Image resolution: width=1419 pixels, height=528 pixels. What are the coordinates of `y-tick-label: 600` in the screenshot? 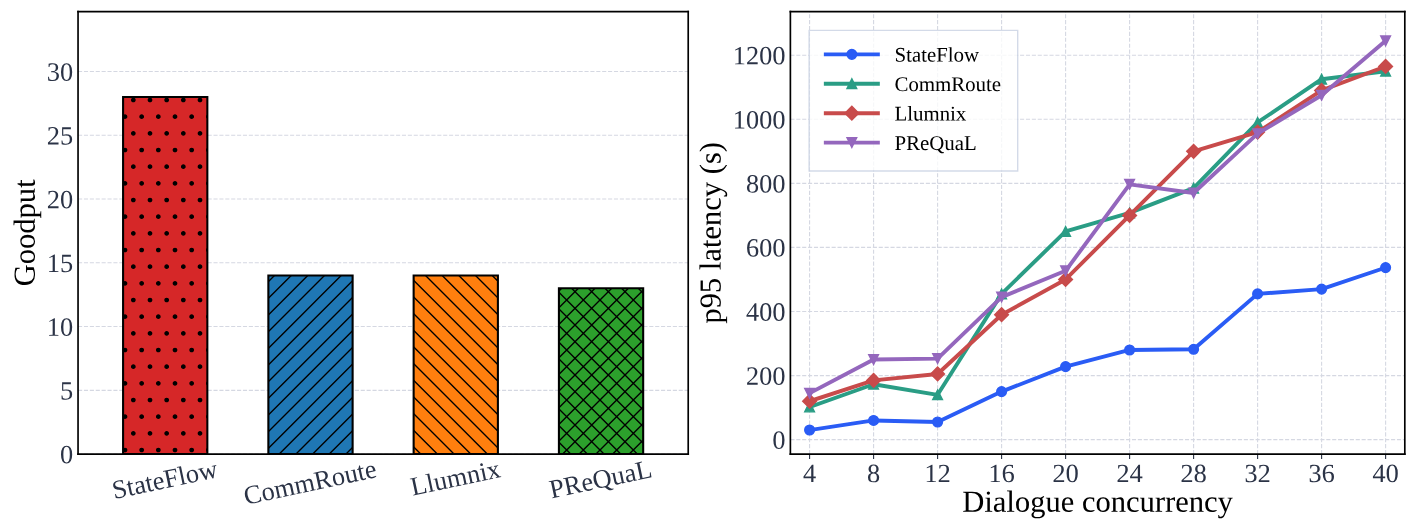 It's located at (766, 248).